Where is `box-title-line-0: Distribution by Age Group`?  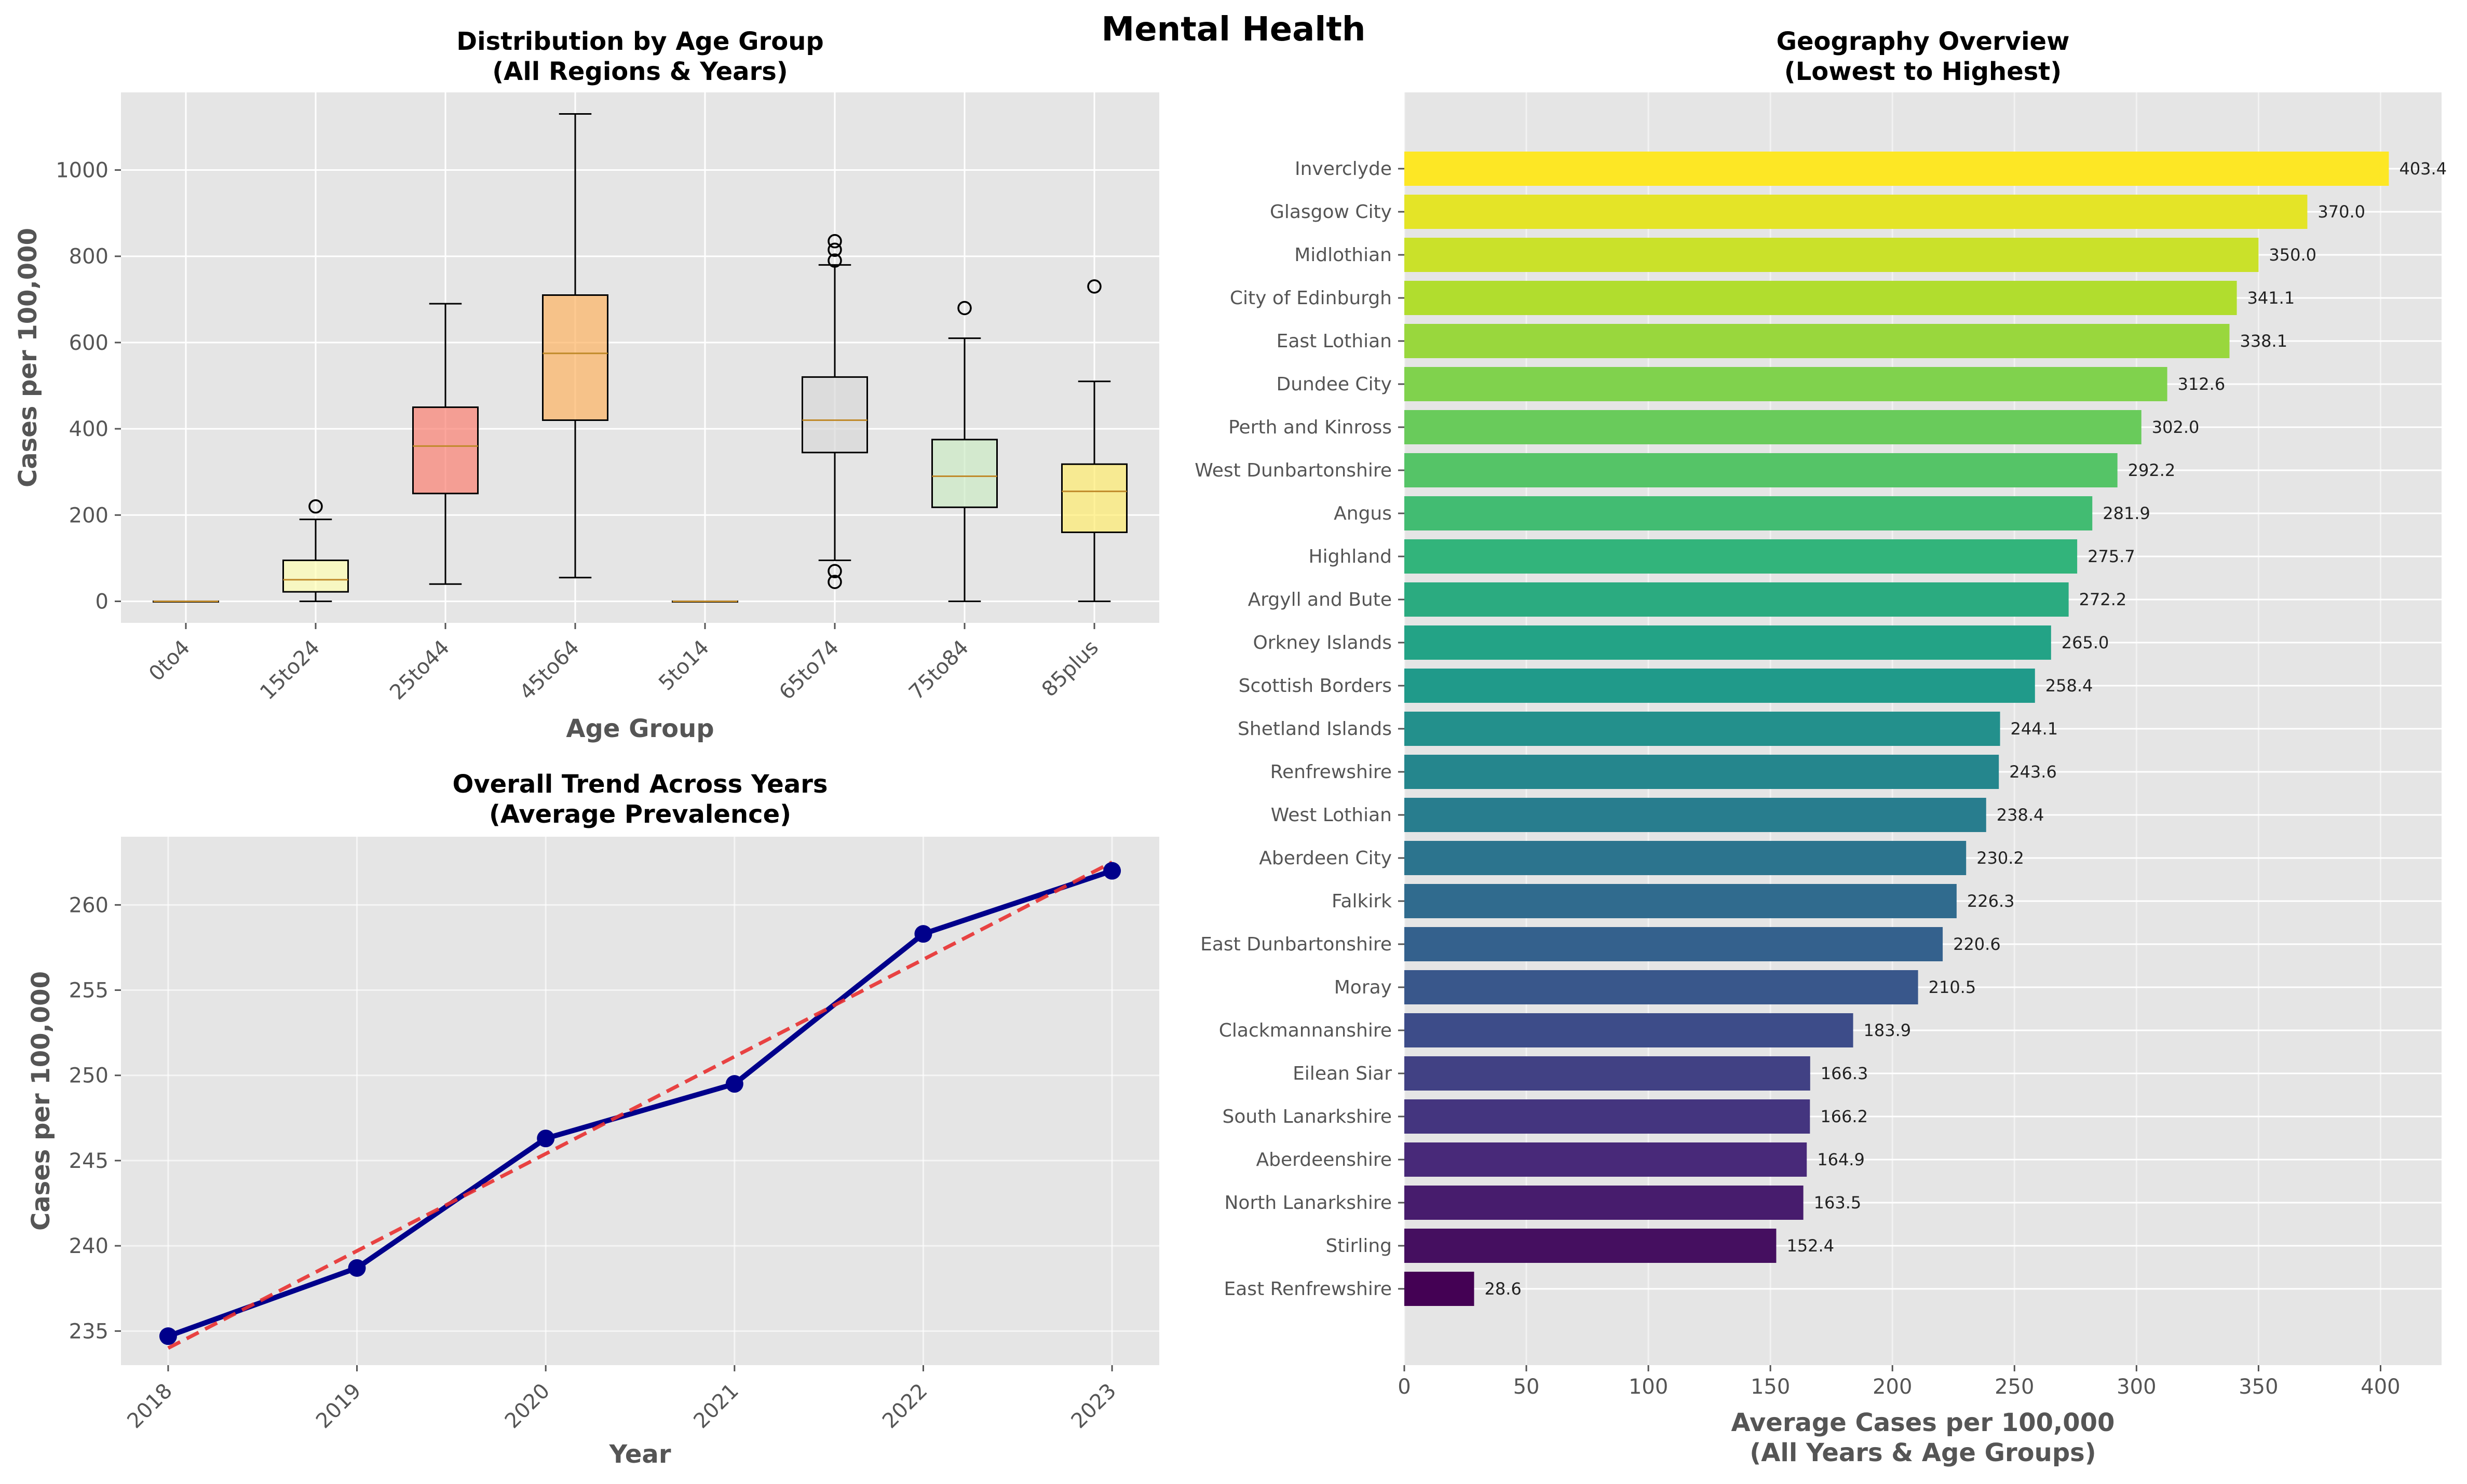
box-title-line-0: Distribution by Age Group is located at coordinates (639, 41).